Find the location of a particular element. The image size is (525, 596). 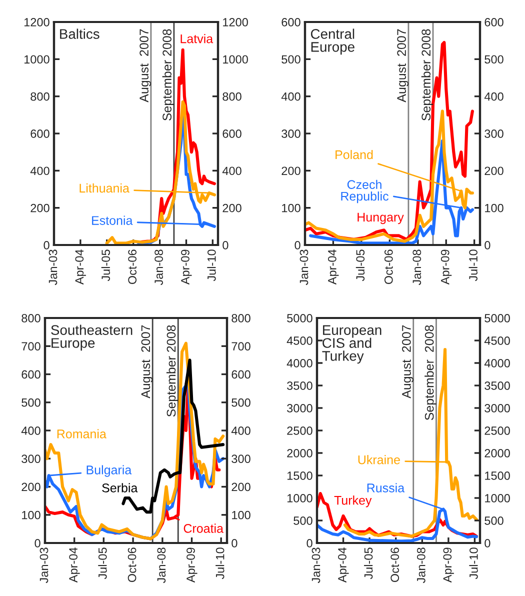

legend-label: Ukraine is located at coordinates (379, 459).